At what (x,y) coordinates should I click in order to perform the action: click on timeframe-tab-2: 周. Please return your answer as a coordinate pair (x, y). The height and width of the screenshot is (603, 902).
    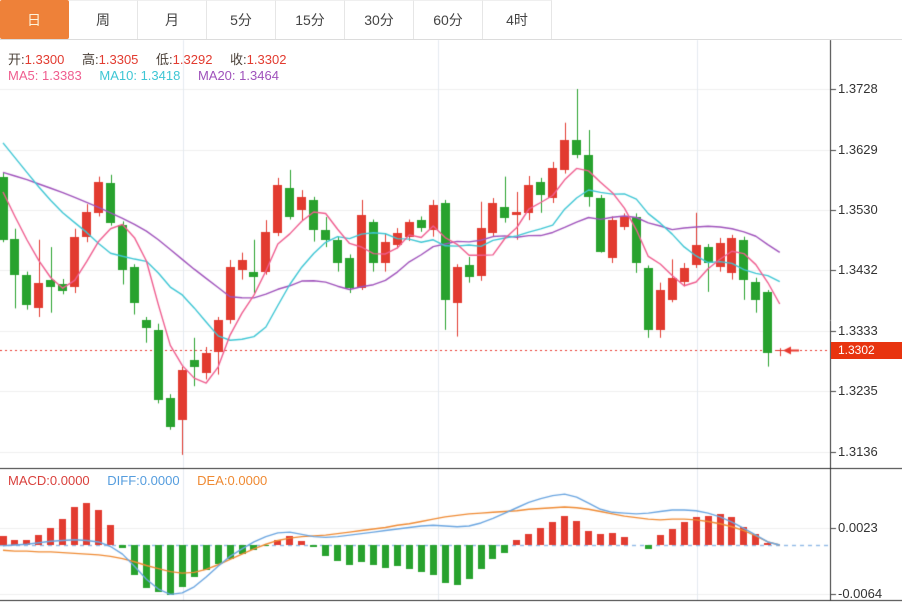
    Looking at the image, I should click on (103, 19).